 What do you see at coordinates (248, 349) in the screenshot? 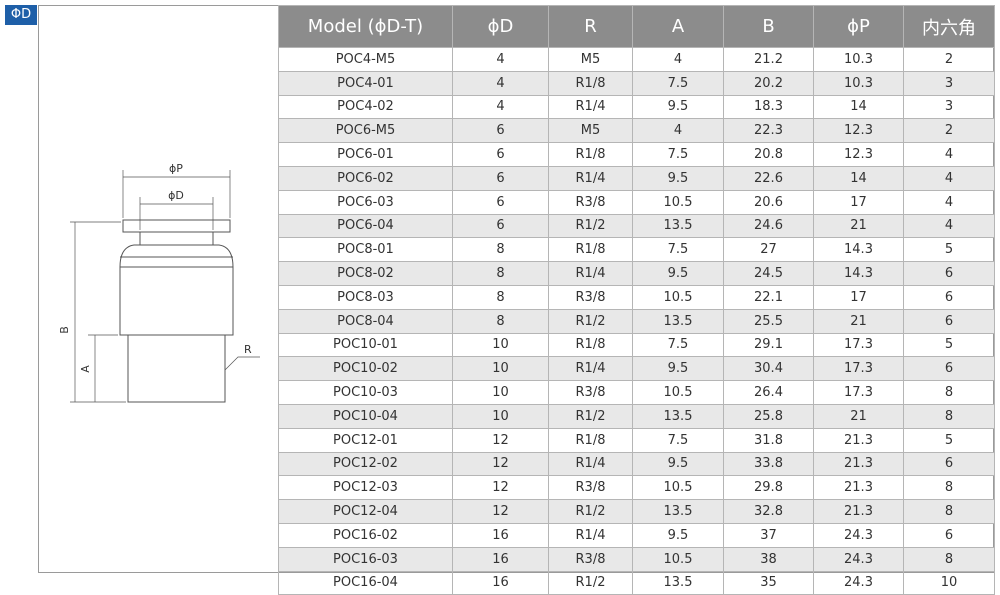
I see `dim-label: R` at bounding box center [248, 349].